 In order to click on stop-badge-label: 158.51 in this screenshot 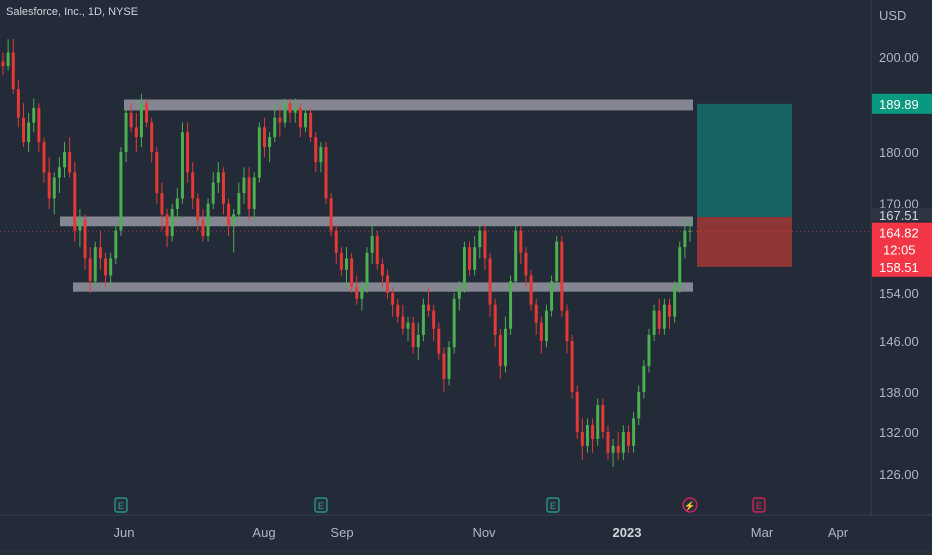, I will do `click(899, 267)`.